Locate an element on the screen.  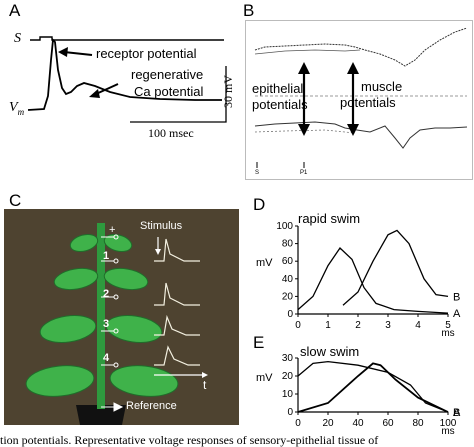
ca-potential-label: Ca potential is located at coordinates (169, 91).